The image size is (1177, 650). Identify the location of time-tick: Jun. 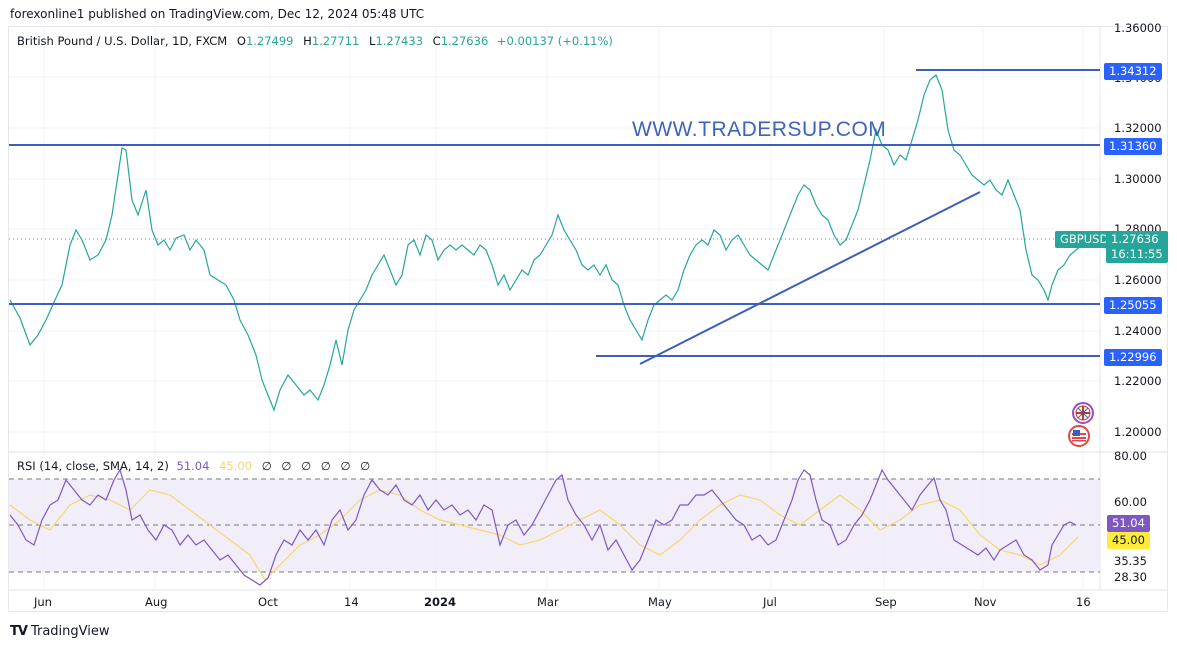
(42, 602).